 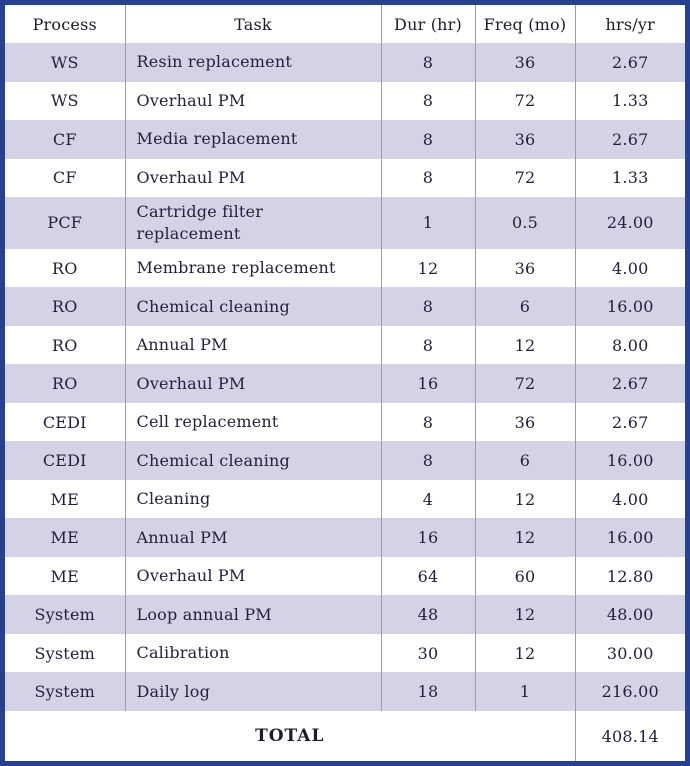 I want to click on table-row: CEDI Chemical cleaning 8 6 16.00, so click(x=345, y=460).